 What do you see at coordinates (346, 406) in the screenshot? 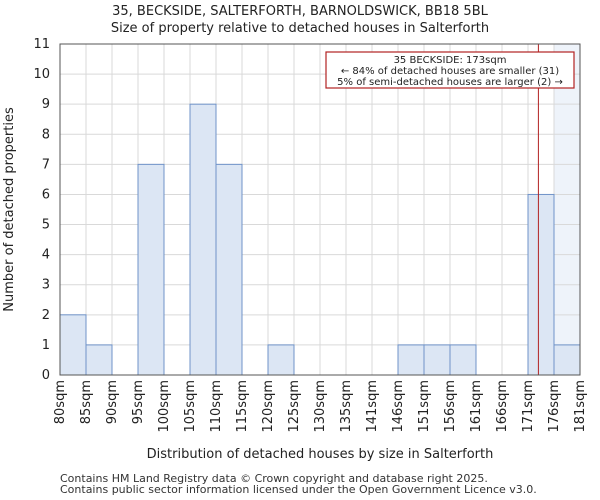
I see `x-tick-label: 135sqm` at bounding box center [346, 406].